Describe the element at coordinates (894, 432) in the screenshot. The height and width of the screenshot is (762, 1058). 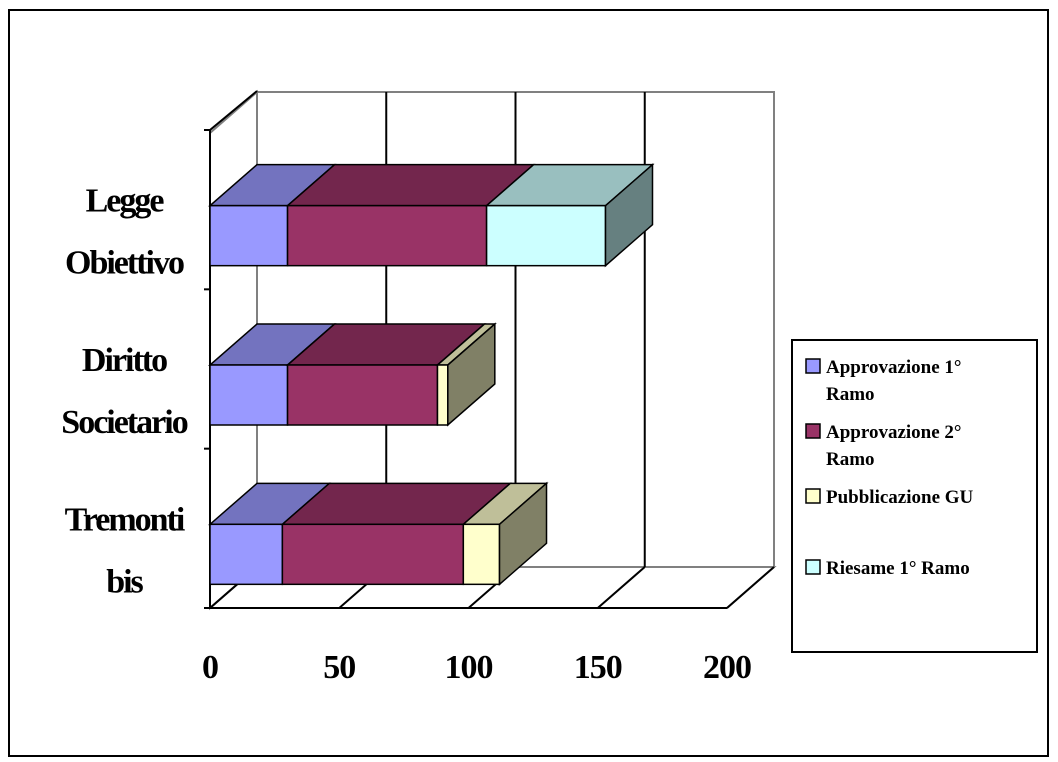
I see `legend-label-line: Approvazione 2°` at that location.